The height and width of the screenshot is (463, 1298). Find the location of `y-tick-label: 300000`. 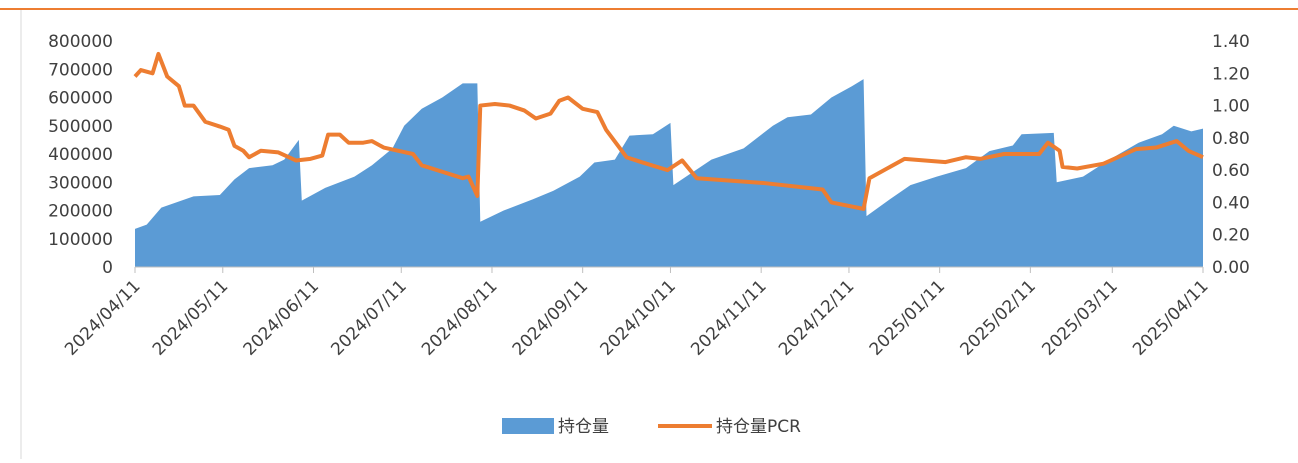

y-tick-label: 300000 is located at coordinates (80, 183).